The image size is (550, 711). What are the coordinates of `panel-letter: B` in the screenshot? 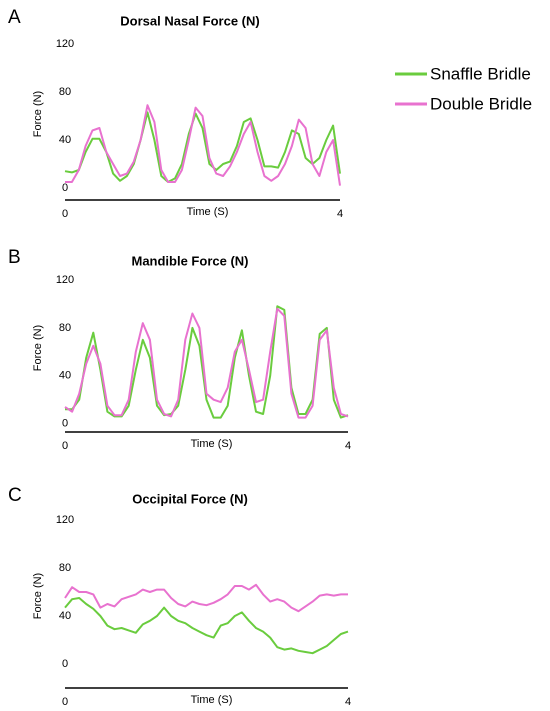 It's located at (14, 257).